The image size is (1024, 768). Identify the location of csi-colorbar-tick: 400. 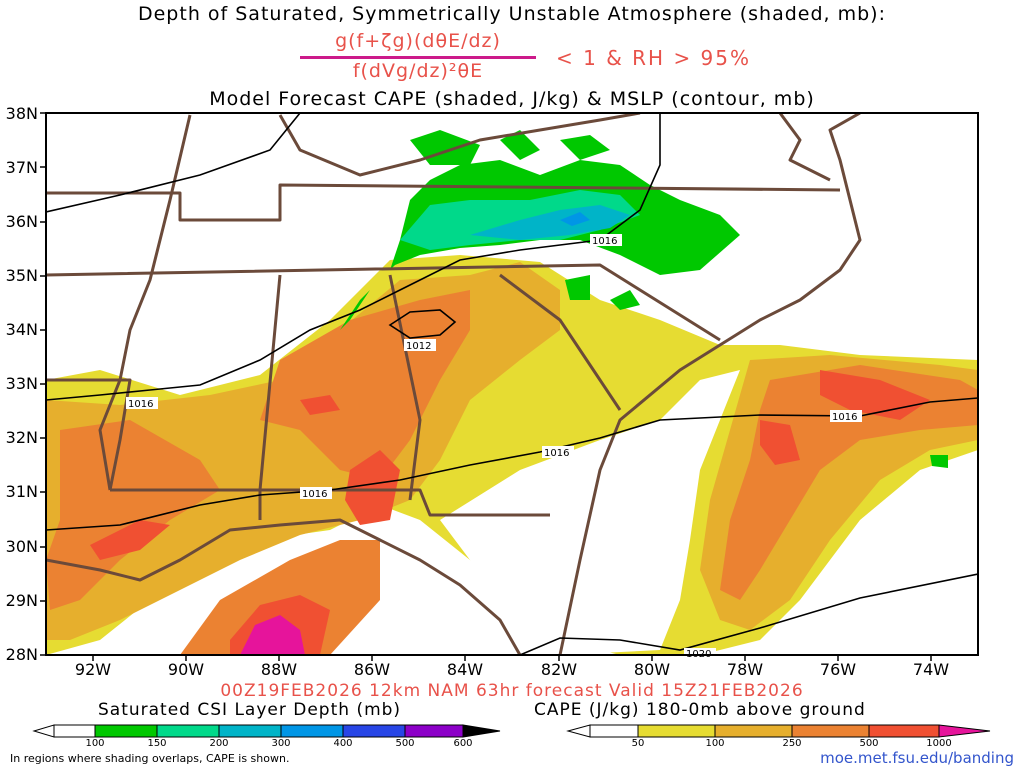
(343, 743).